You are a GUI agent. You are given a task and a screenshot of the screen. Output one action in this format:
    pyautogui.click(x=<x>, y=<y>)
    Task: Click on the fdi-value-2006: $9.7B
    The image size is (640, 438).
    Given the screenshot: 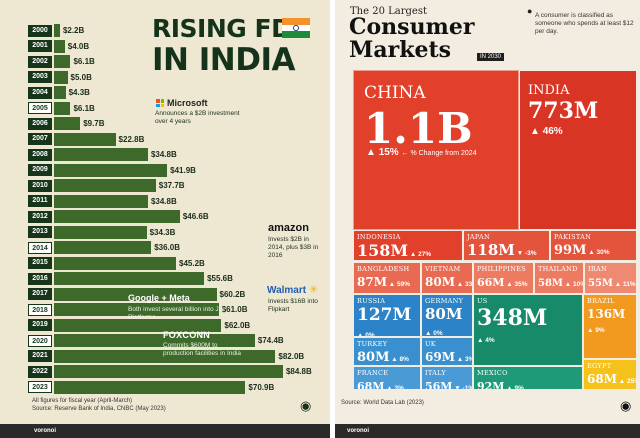 What is the action you would take?
    pyautogui.click(x=94, y=123)
    